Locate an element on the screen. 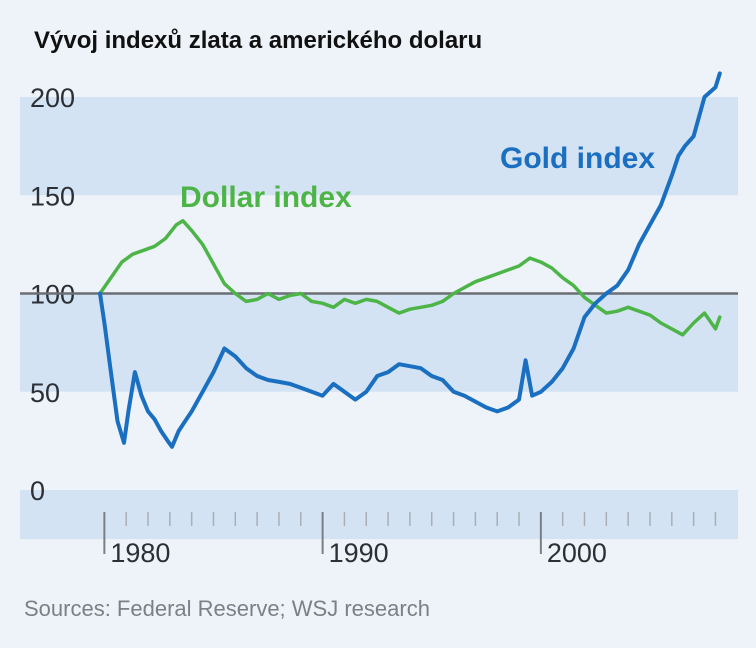 The width and height of the screenshot is (756, 648). y-tick-label: 50 is located at coordinates (45, 393).